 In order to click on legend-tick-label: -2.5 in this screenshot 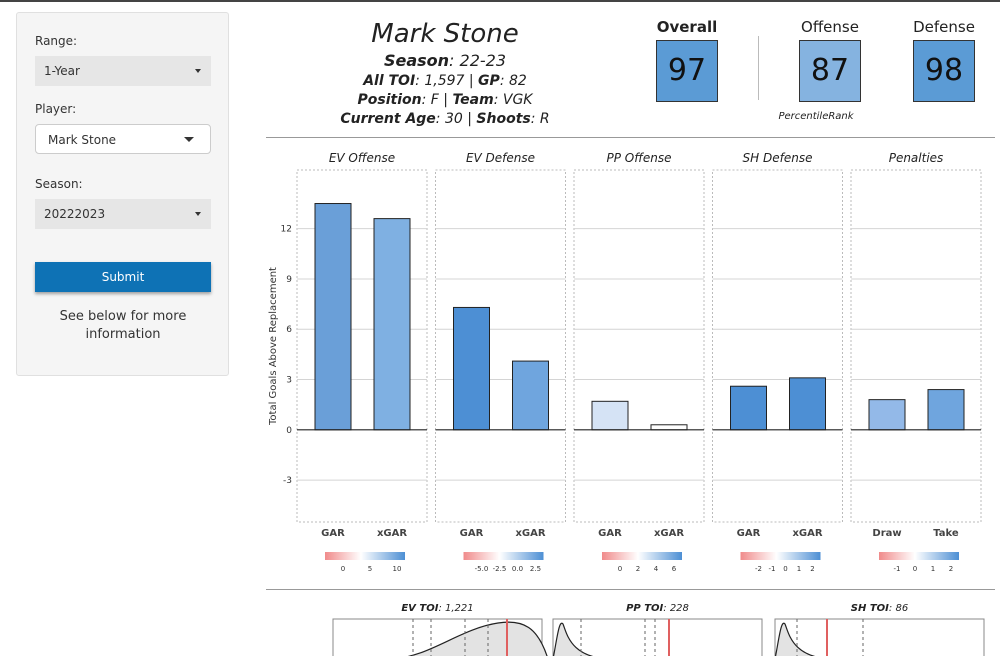, I will do `click(500, 569)`.